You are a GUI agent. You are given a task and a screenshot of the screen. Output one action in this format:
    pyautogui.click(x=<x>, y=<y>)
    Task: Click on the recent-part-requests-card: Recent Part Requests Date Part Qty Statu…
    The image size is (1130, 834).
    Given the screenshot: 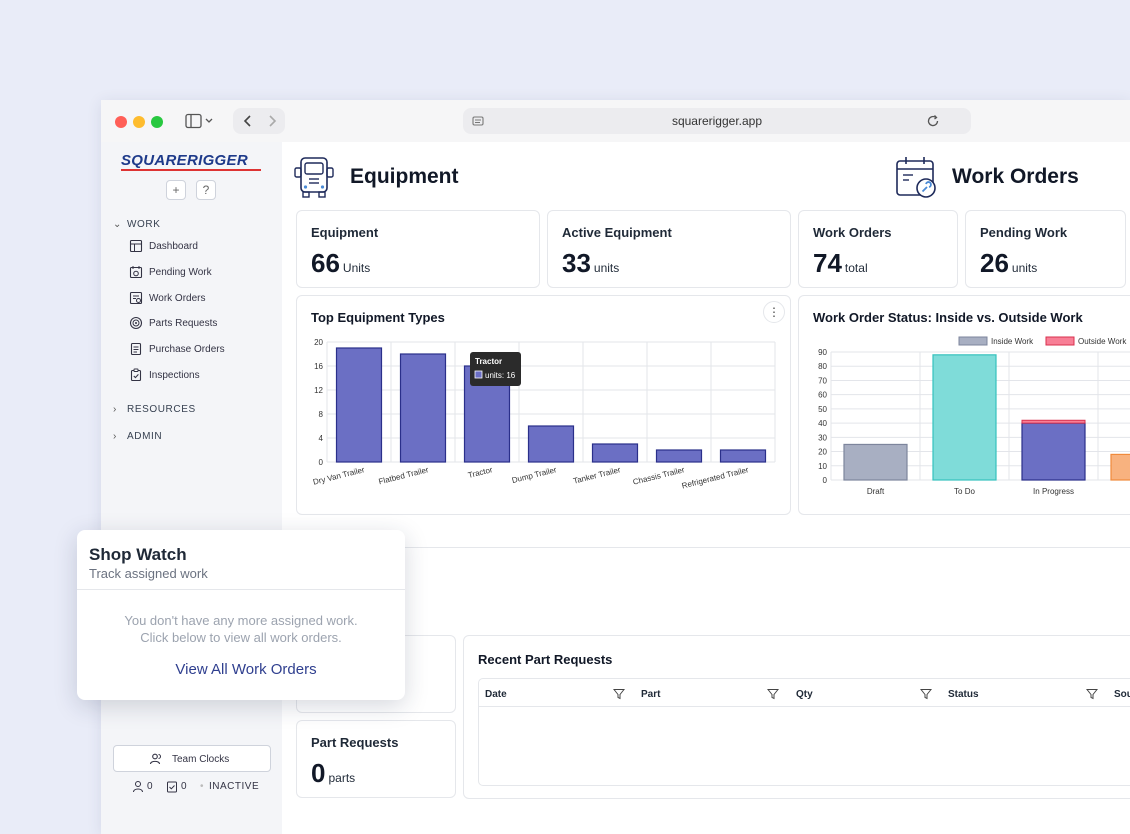 What is the action you would take?
    pyautogui.click(x=796, y=717)
    